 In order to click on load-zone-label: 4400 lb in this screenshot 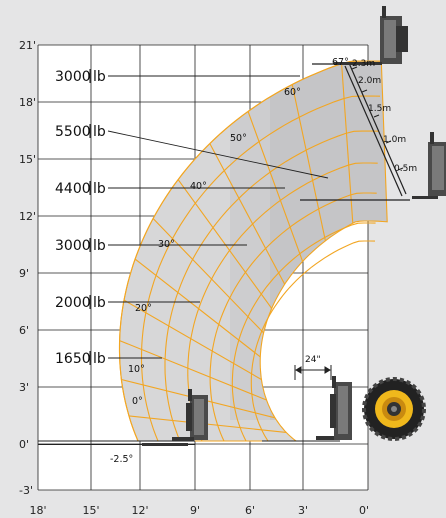, I will do `click(80, 189)`.